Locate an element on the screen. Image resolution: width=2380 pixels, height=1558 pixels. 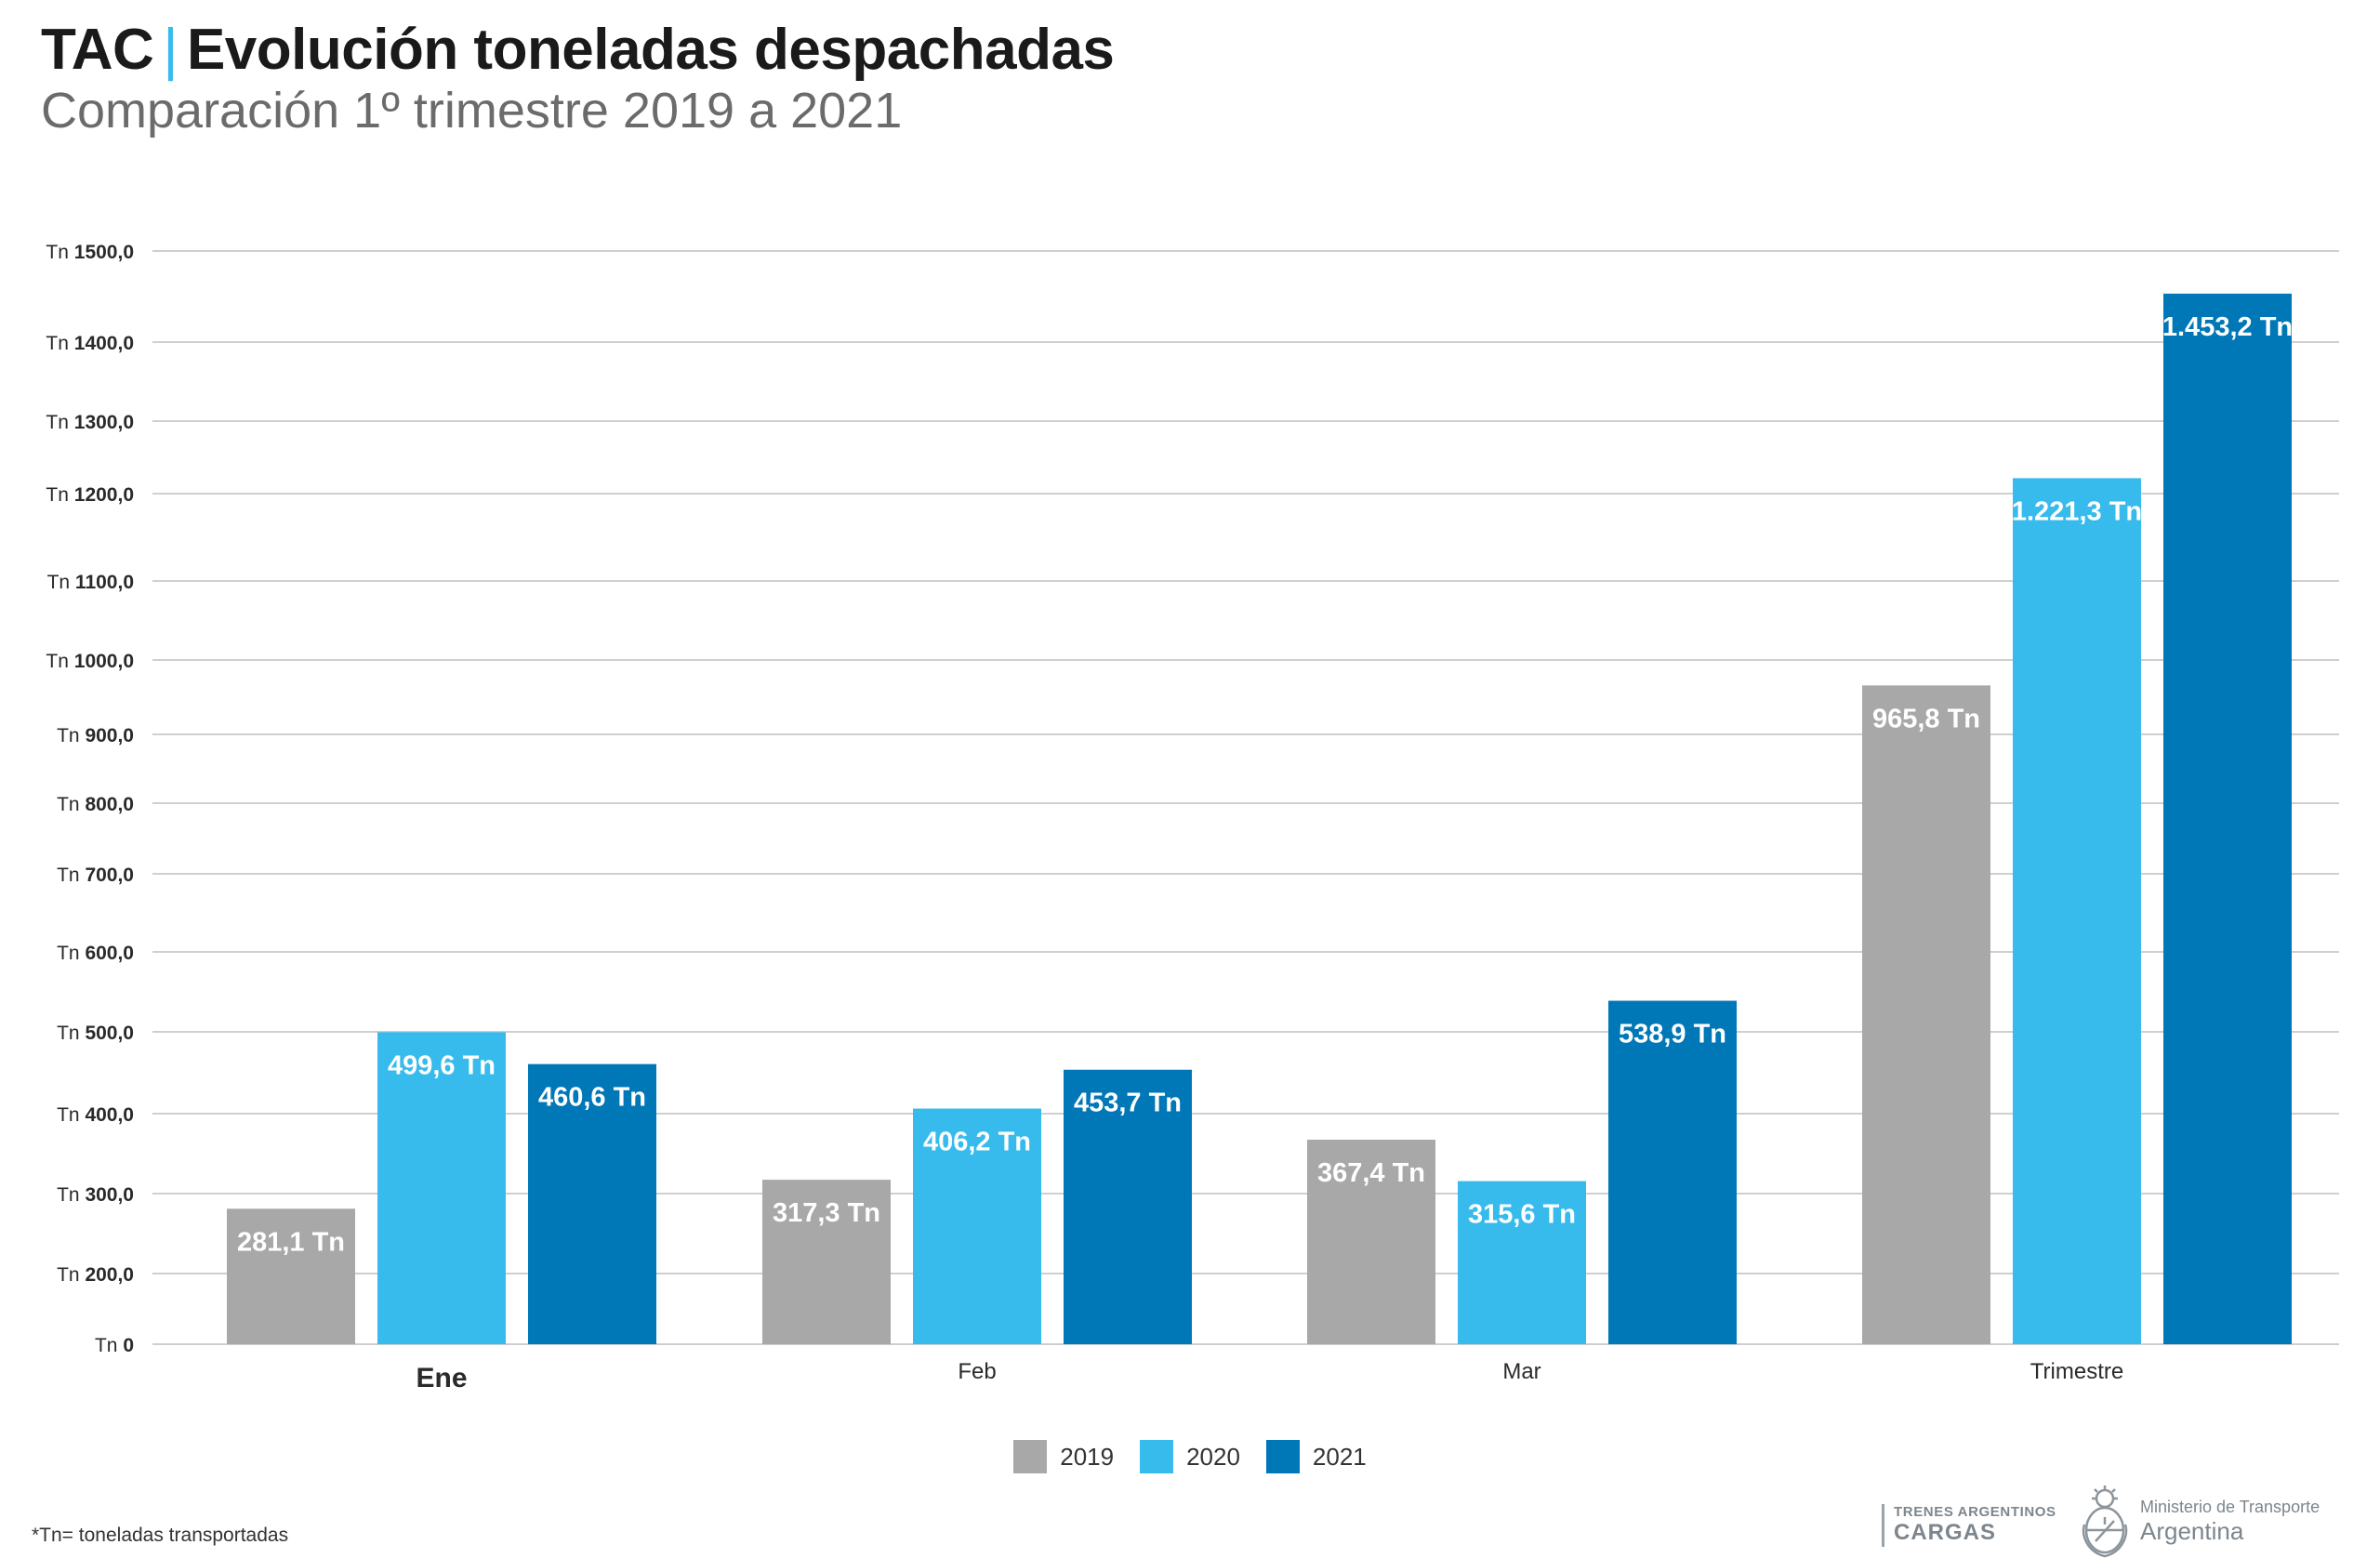
data-label: 367,4 Tn is located at coordinates (1371, 1173).